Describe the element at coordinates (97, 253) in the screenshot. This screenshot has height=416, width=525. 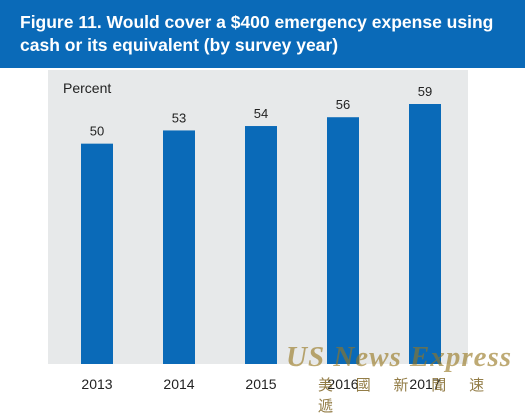
I see `bar-2013` at that location.